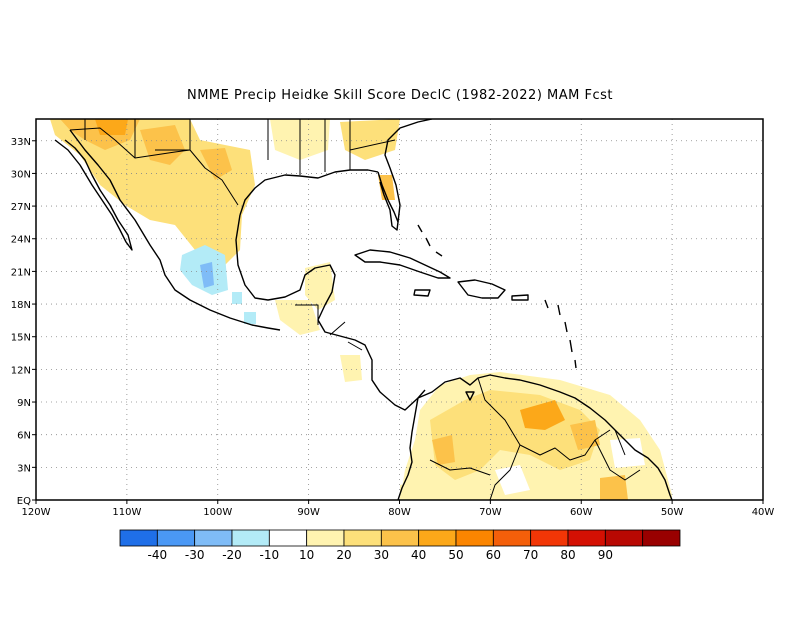 The width and height of the screenshot is (800, 618). Describe the element at coordinates (24, 501) in the screenshot. I see `lat-tick-label: EQ` at that location.